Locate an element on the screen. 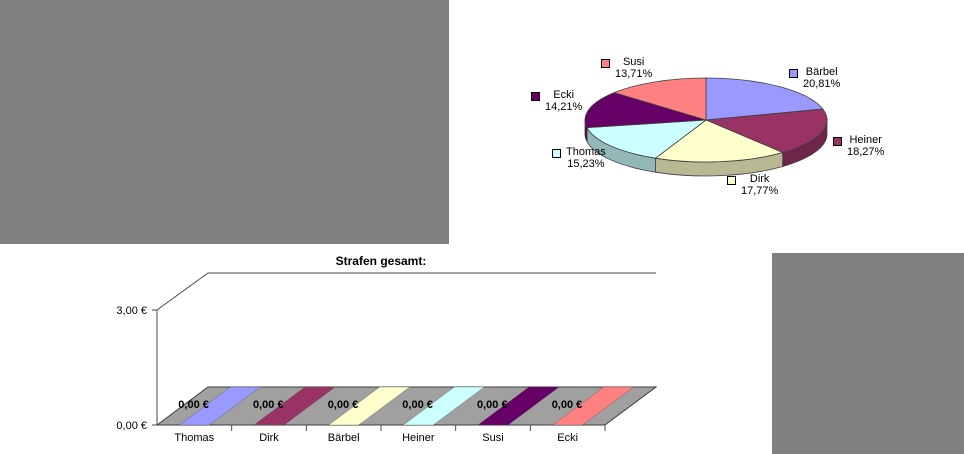 This screenshot has width=964, height=454. pie-data-label-Bärbel: Bärbel 20,81% is located at coordinates (814, 78).